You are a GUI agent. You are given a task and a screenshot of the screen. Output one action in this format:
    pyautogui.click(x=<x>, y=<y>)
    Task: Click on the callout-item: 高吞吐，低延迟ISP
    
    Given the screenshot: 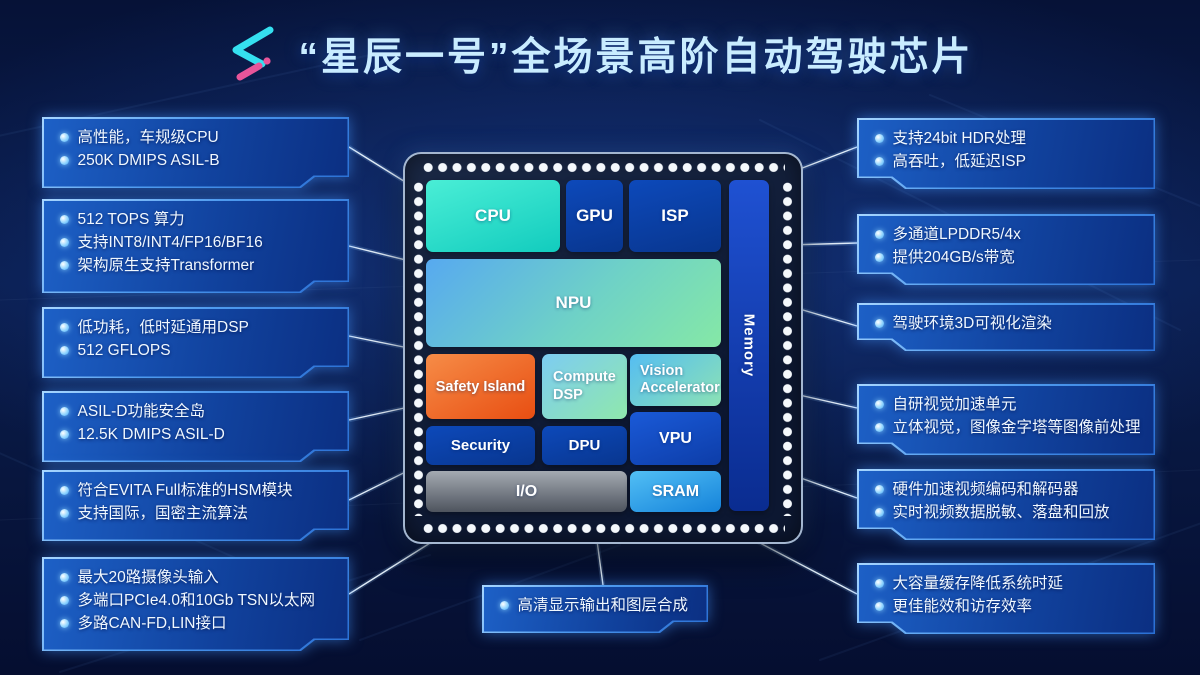 What is the action you would take?
    pyautogui.click(x=1007, y=161)
    